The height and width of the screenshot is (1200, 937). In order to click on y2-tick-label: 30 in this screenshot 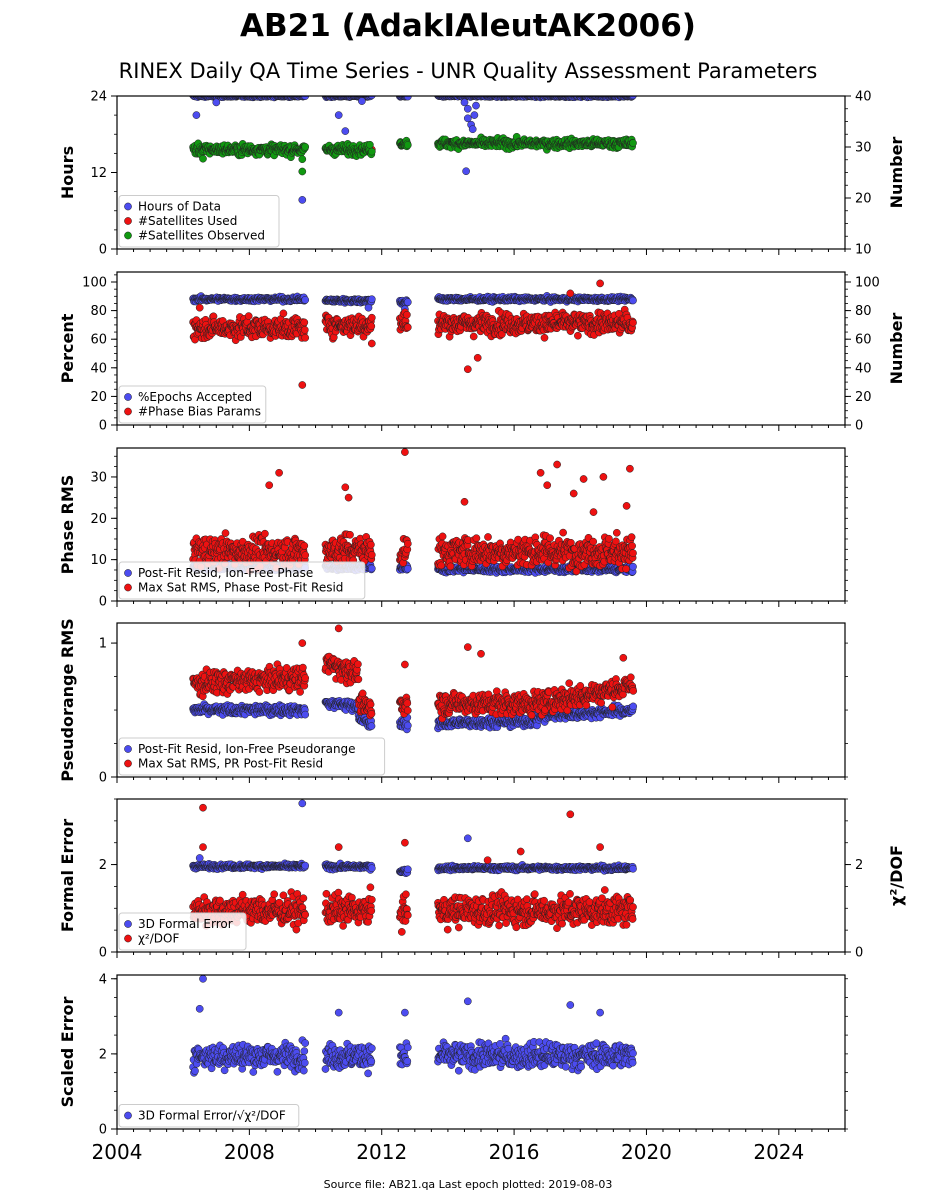, I will do `click(863, 148)`.